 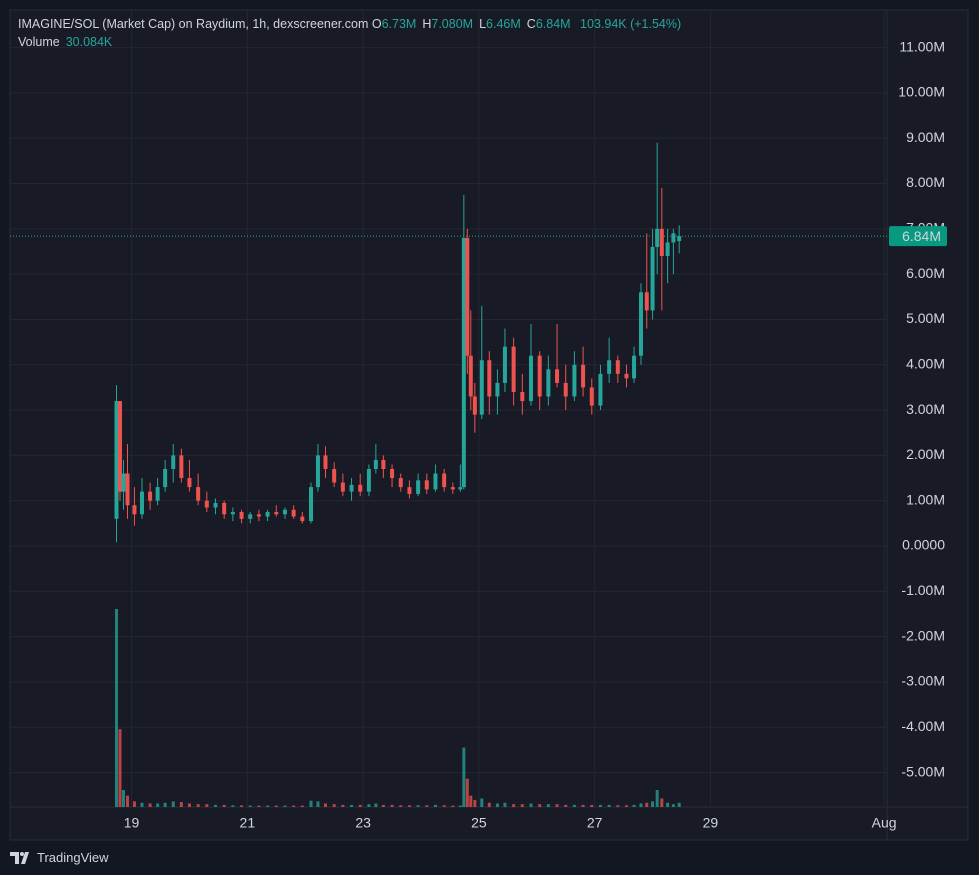 What do you see at coordinates (531, 24) in the screenshot?
I see `ohlc-key: C` at bounding box center [531, 24].